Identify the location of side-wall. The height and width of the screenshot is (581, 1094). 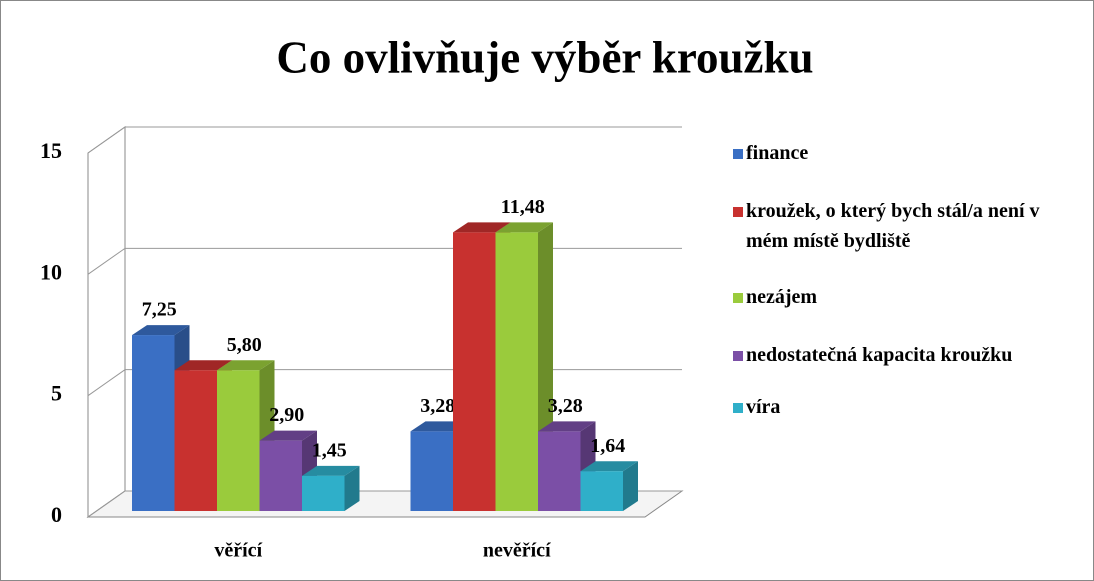
(106, 322).